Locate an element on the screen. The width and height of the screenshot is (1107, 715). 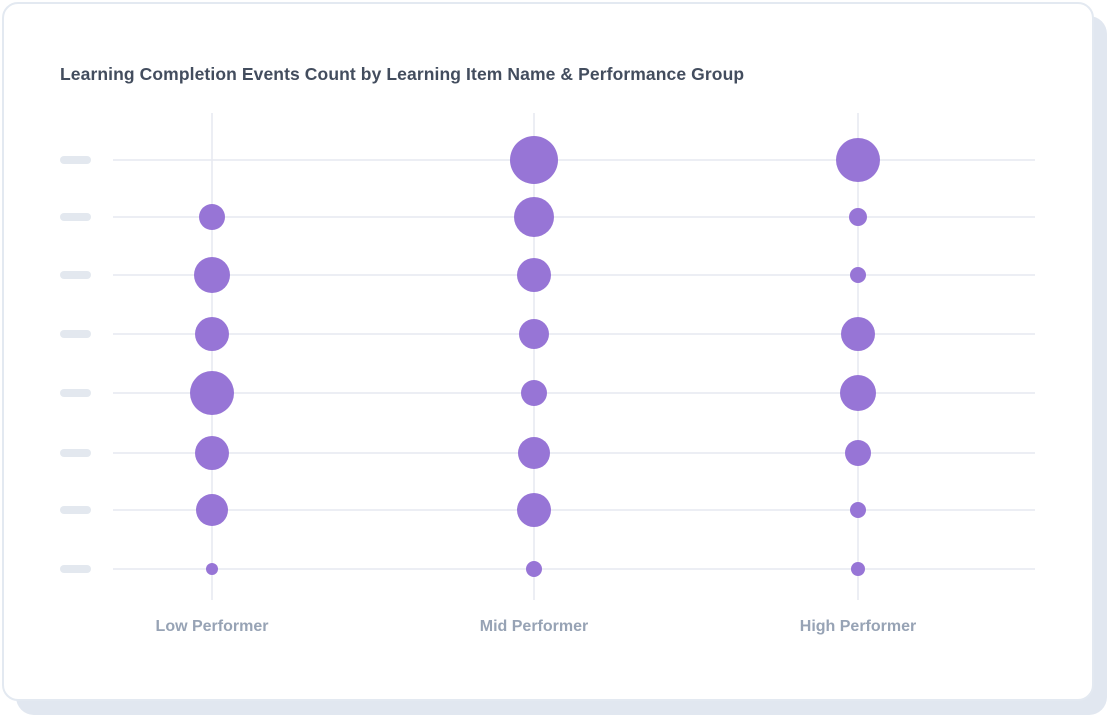
x-label-mid: Mid Performer is located at coordinates (534, 626).